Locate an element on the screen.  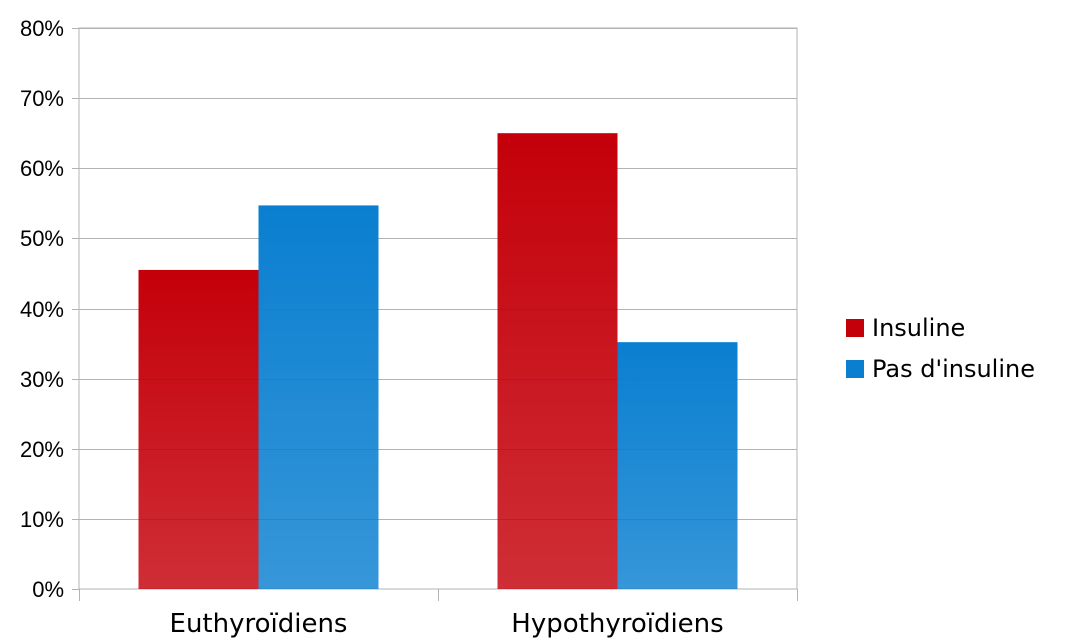
y-tick-label: 80% is located at coordinates (42, 28).